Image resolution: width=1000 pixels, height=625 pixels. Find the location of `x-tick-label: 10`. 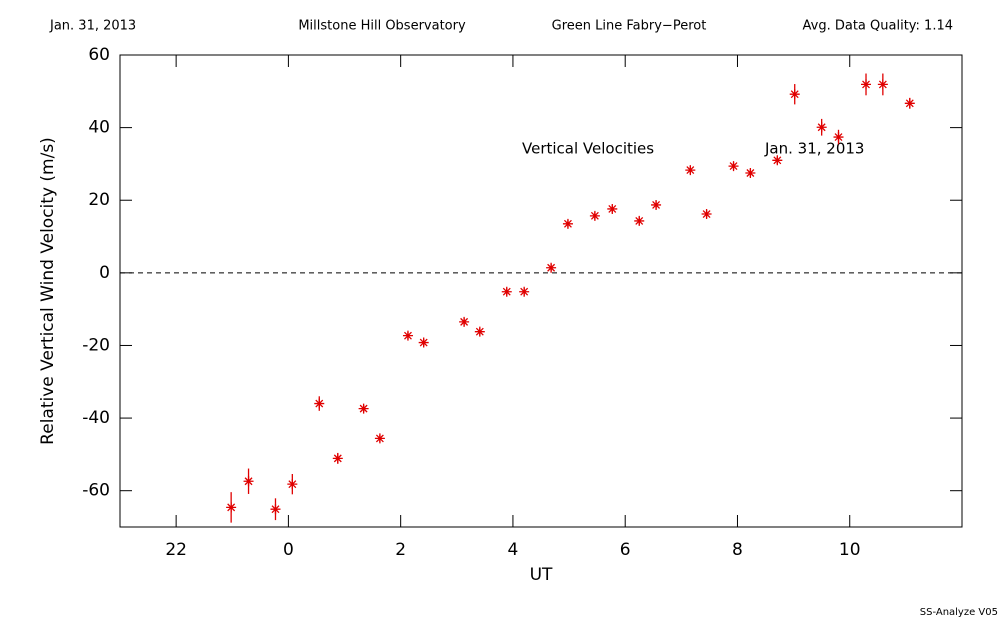

x-tick-label: 10 is located at coordinates (850, 550).